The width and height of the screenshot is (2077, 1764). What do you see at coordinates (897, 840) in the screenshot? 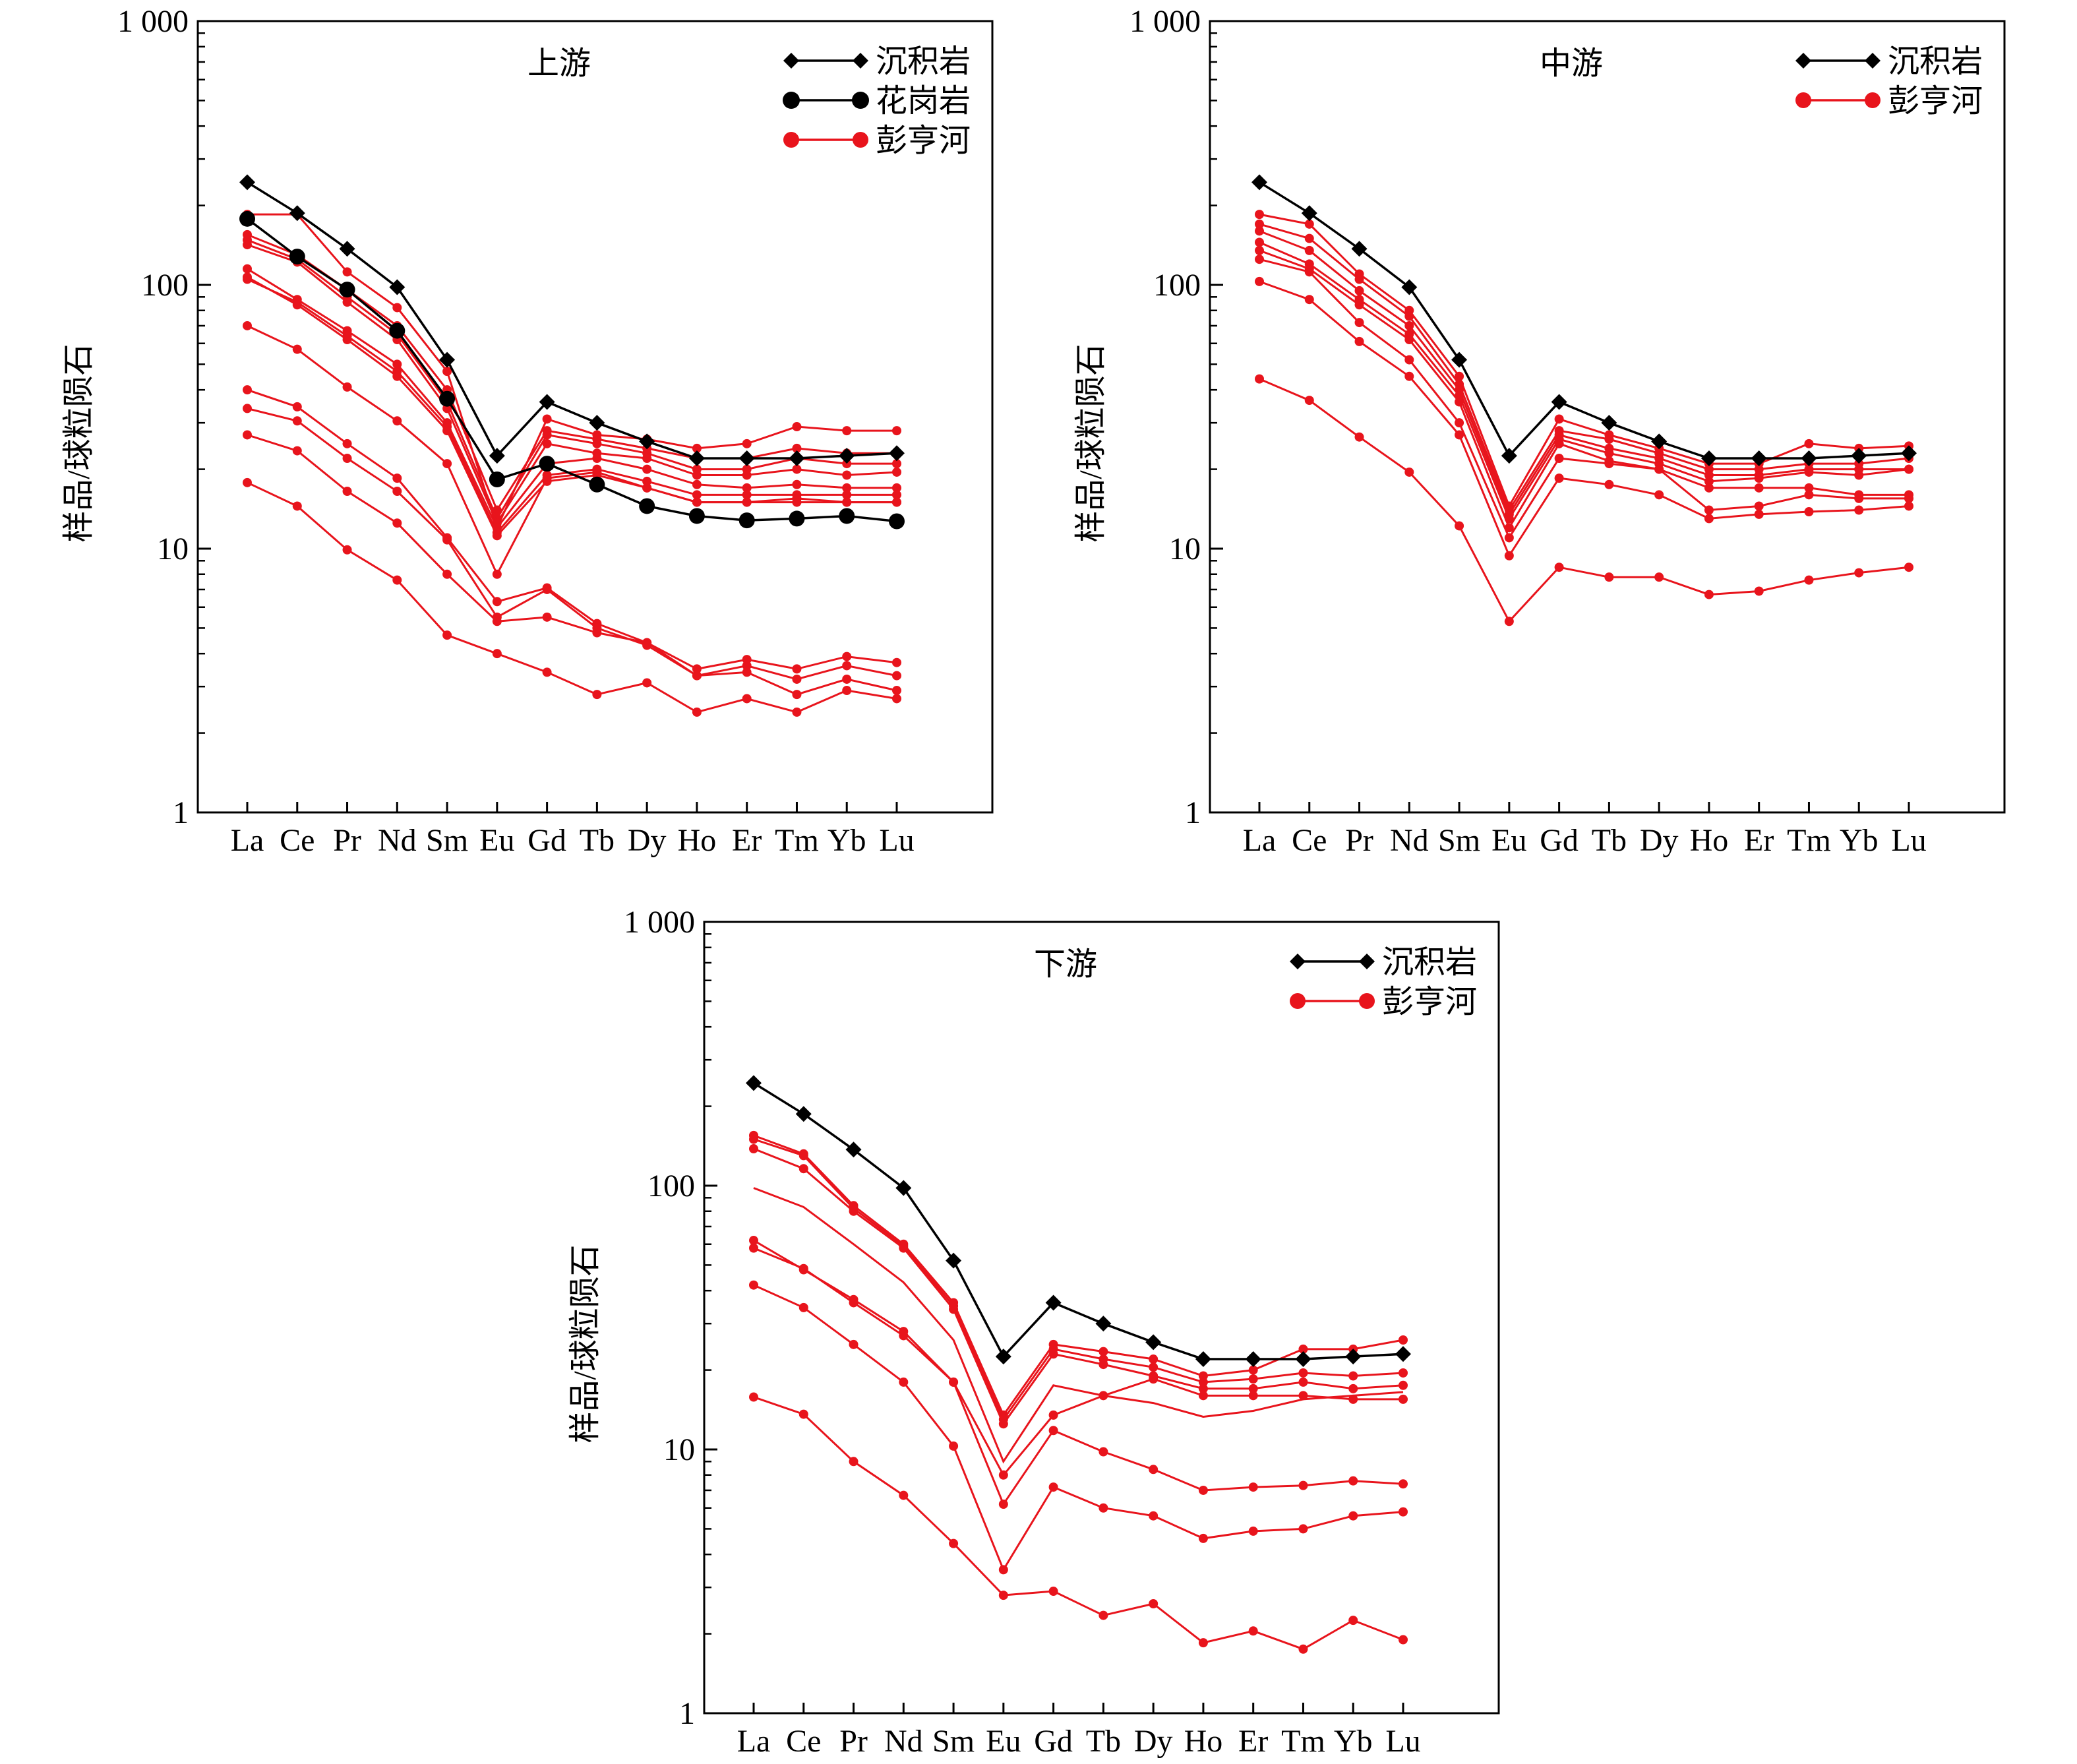
I see `x-tick-label-Lu: Lu` at bounding box center [897, 840].